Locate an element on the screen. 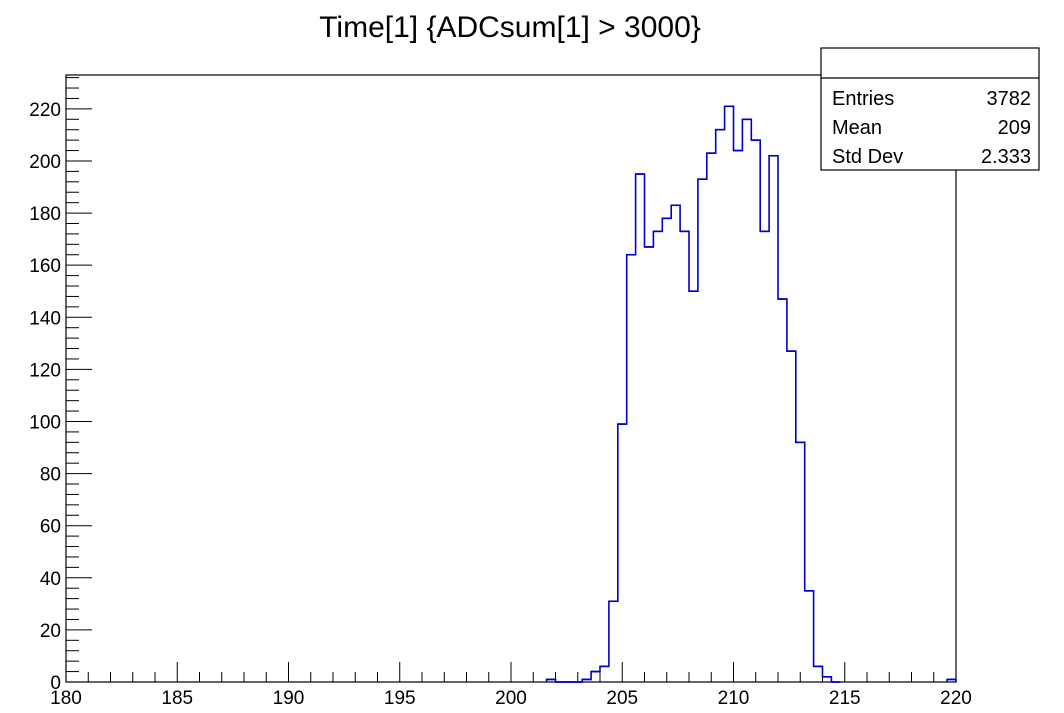 The image size is (1064, 713). stats-box: Entries 3782 Mean 209 Std Dev 2.333 is located at coordinates (930, 109).